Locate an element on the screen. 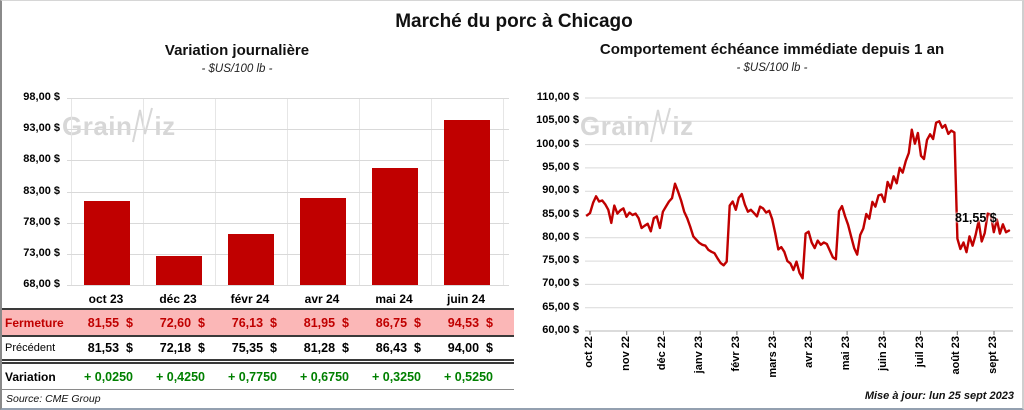  value-number: 94,00 is located at coordinates (463, 348).